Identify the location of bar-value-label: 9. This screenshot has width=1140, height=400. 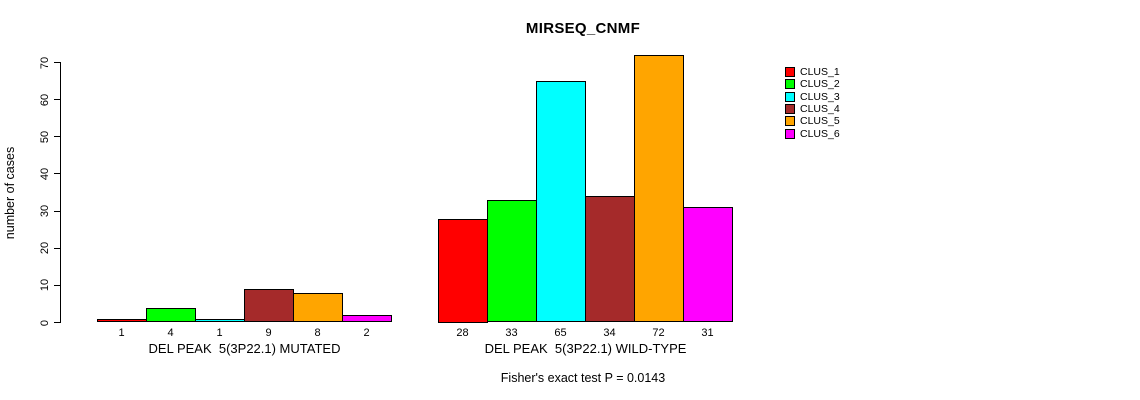
(268, 333).